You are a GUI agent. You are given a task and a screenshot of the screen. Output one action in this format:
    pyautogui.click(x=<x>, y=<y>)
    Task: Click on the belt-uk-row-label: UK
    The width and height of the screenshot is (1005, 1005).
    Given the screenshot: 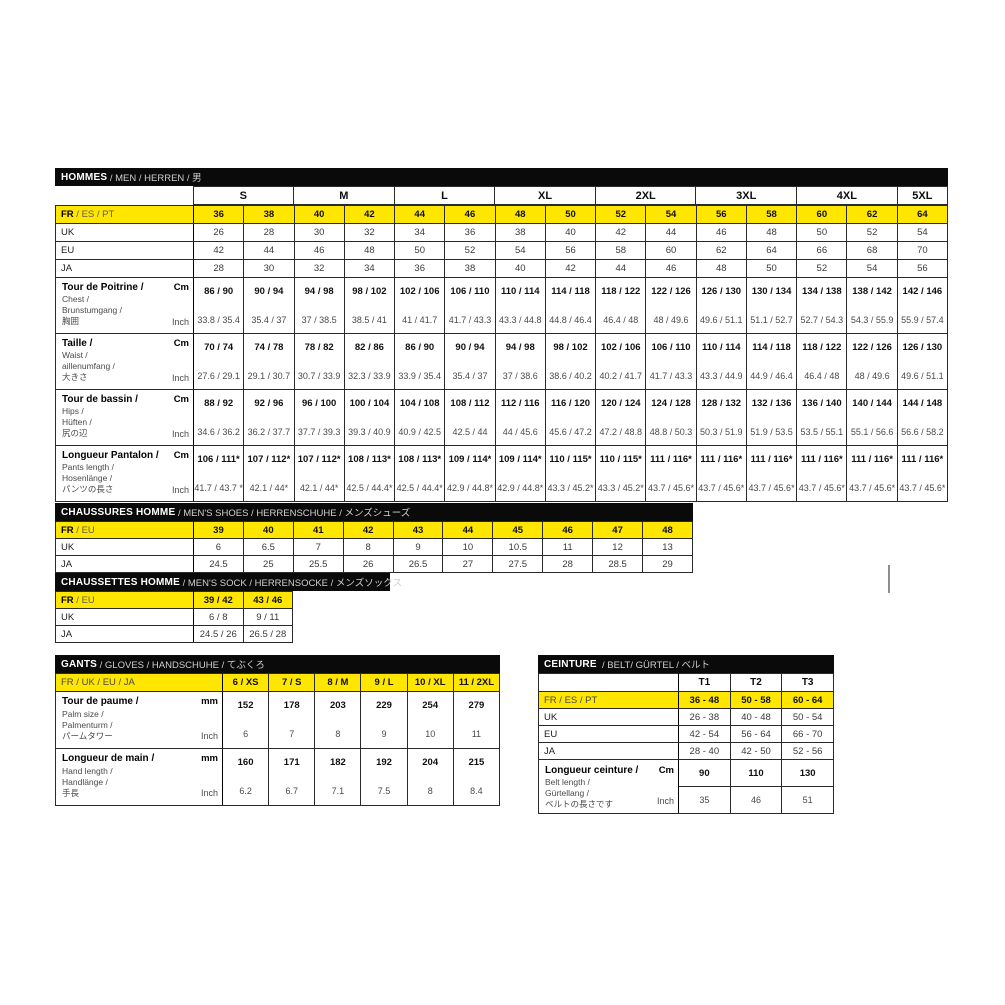 What is the action you would take?
    pyautogui.click(x=608, y=717)
    